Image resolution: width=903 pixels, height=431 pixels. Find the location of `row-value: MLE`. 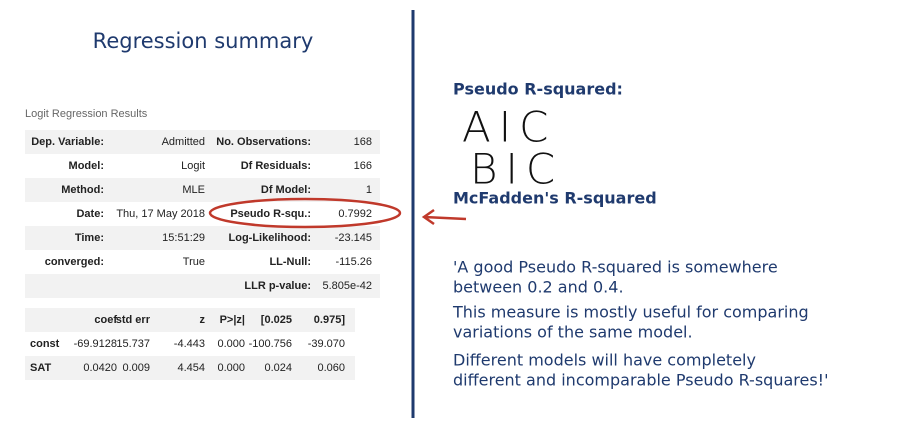

row-value: MLE is located at coordinates (193, 190).